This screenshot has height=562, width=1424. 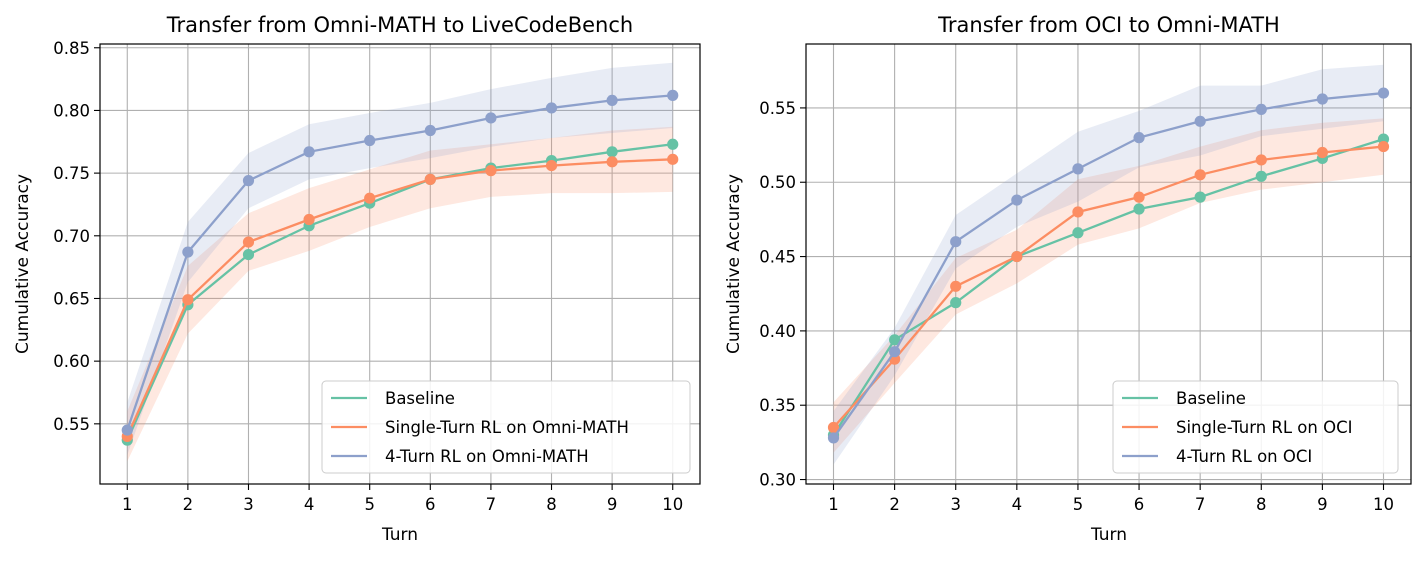 I want to click on y-tick-label: 0.80, so click(x=71, y=110).